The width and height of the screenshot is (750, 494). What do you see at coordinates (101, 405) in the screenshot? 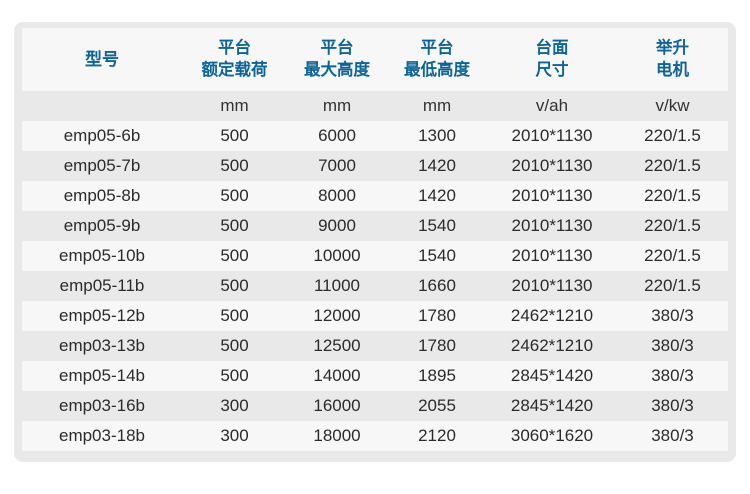
I see `cell-model: emp03-16b` at bounding box center [101, 405].